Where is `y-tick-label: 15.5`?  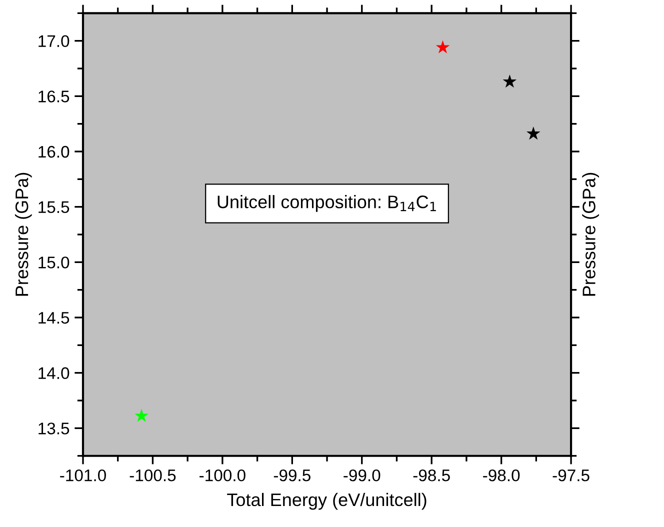
y-tick-label: 15.5 is located at coordinates (54, 207).